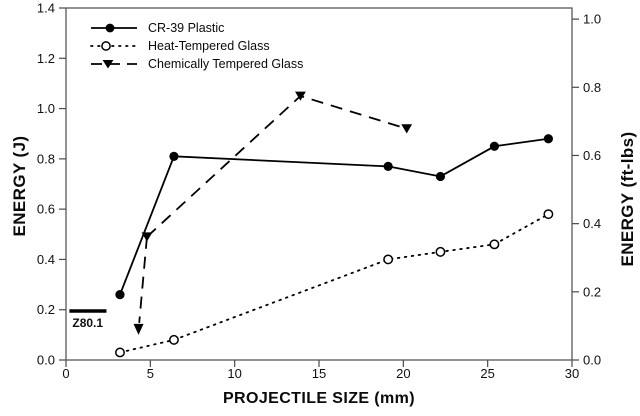 The width and height of the screenshot is (640, 416). I want to click on legend-label-heat-tempered-glass: Heat-Tempered Glass, so click(209, 45).